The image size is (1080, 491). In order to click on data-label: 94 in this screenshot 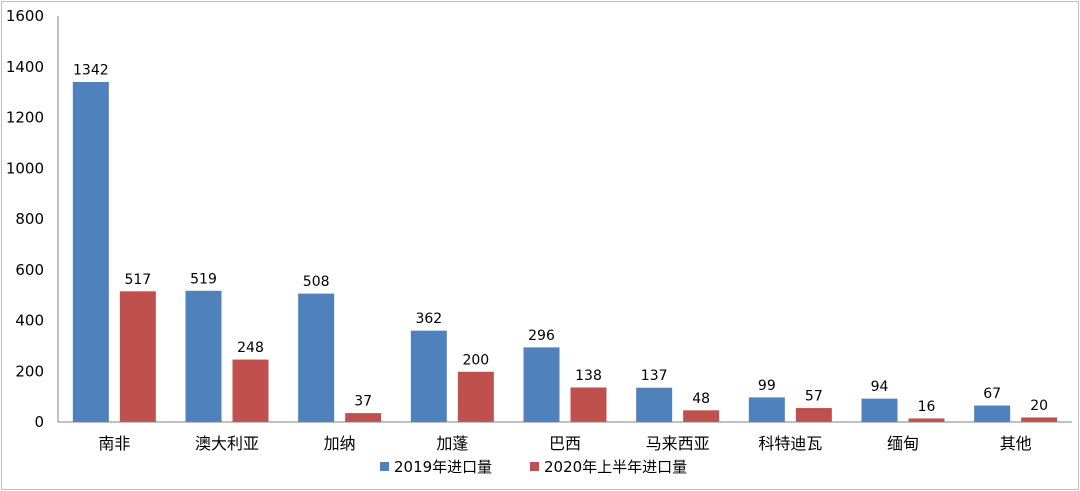, I will do `click(880, 387)`.